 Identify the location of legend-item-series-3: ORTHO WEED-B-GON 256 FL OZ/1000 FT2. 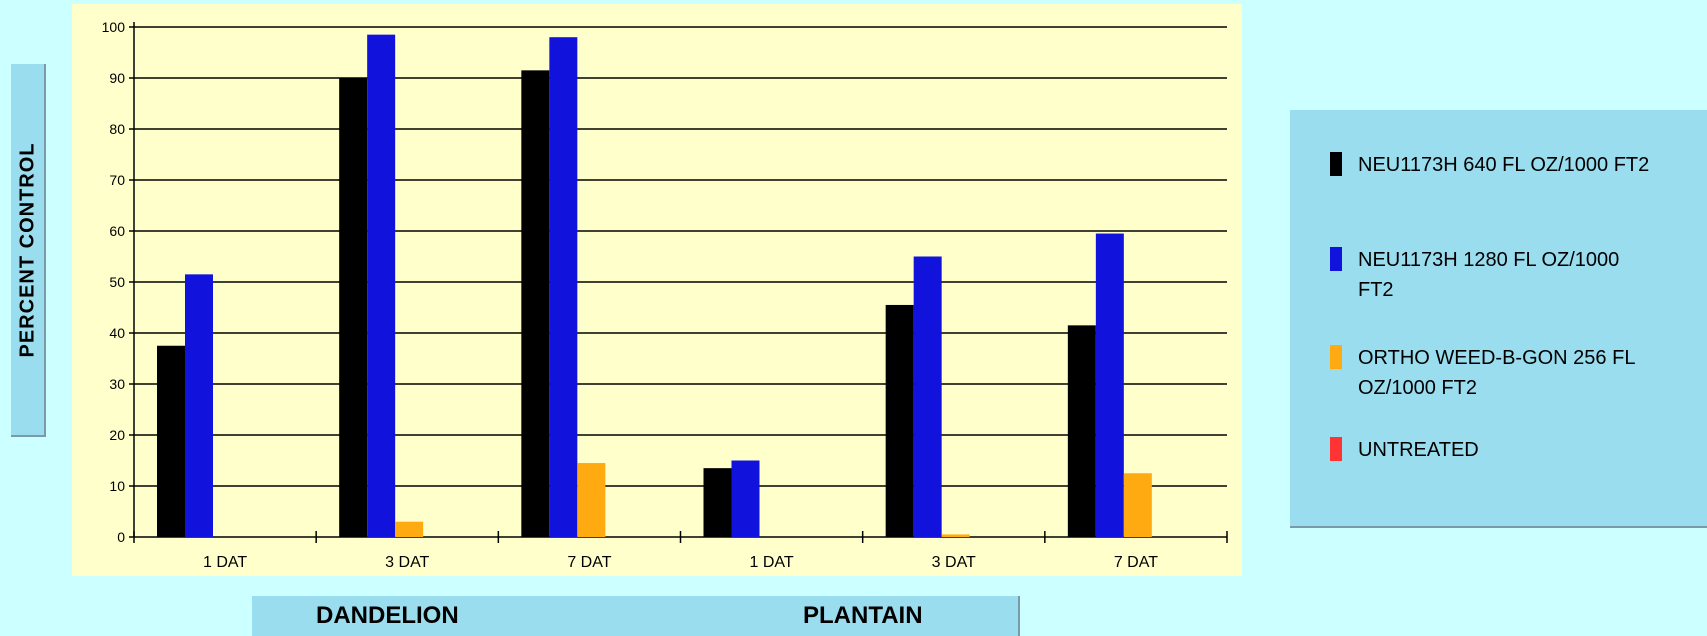
(1504, 373).